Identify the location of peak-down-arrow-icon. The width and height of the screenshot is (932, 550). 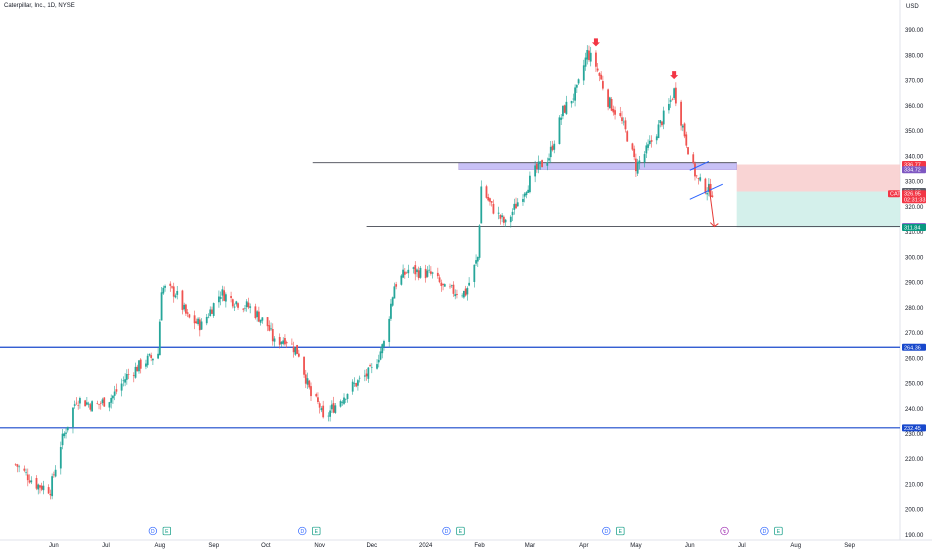
(674, 75).